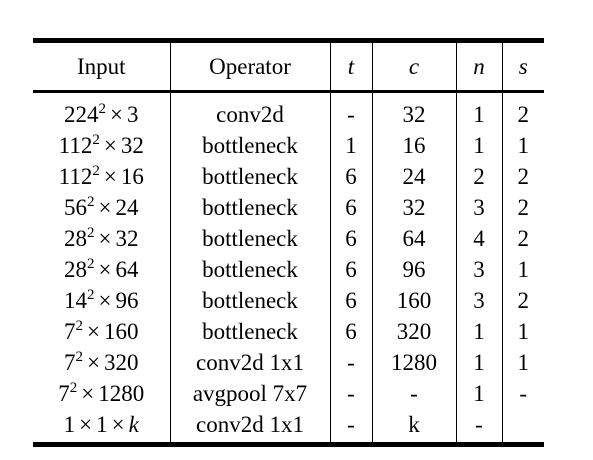 The image size is (593, 460). Describe the element at coordinates (127, 269) in the screenshot. I see `input-channels: 64` at that location.